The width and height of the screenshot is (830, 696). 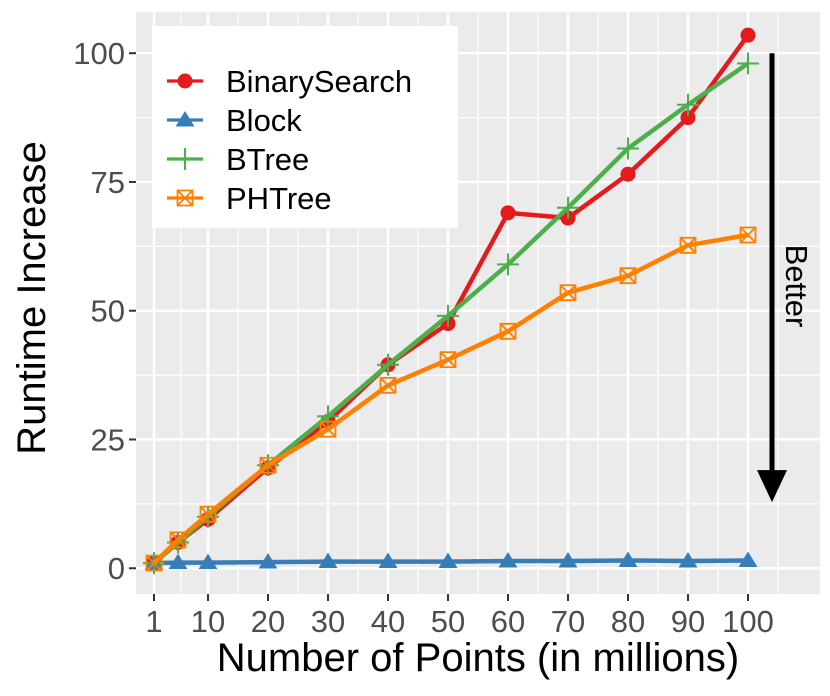 I want to click on legend-item-binarysearch: BinarySearch, so click(x=289, y=81).